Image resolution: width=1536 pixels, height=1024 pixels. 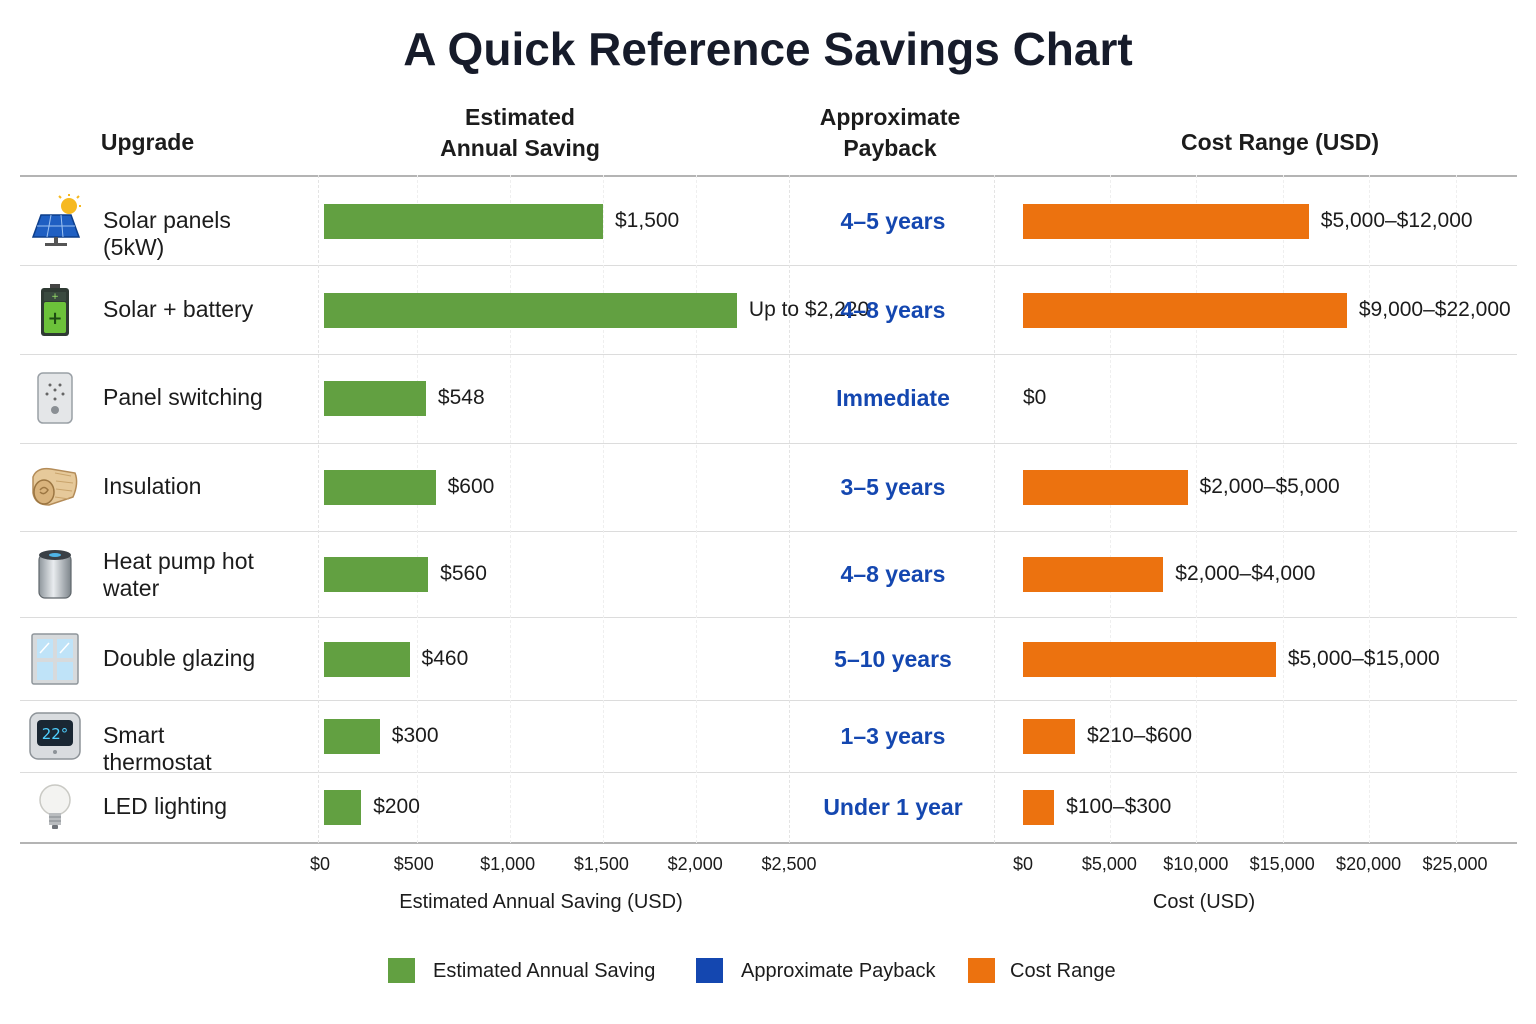 I want to click on payback-value: 5–10 years, so click(x=893, y=659).